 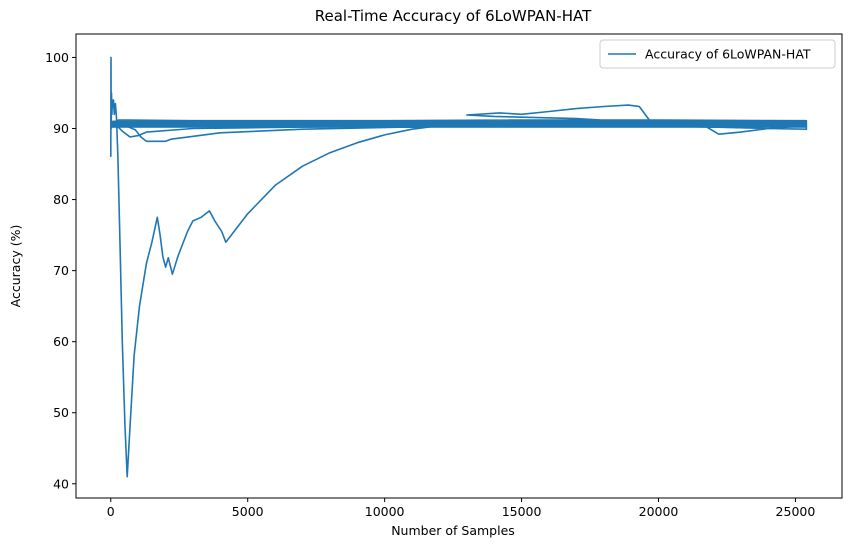 I want to click on x-tick-label: 15000, so click(x=522, y=511).